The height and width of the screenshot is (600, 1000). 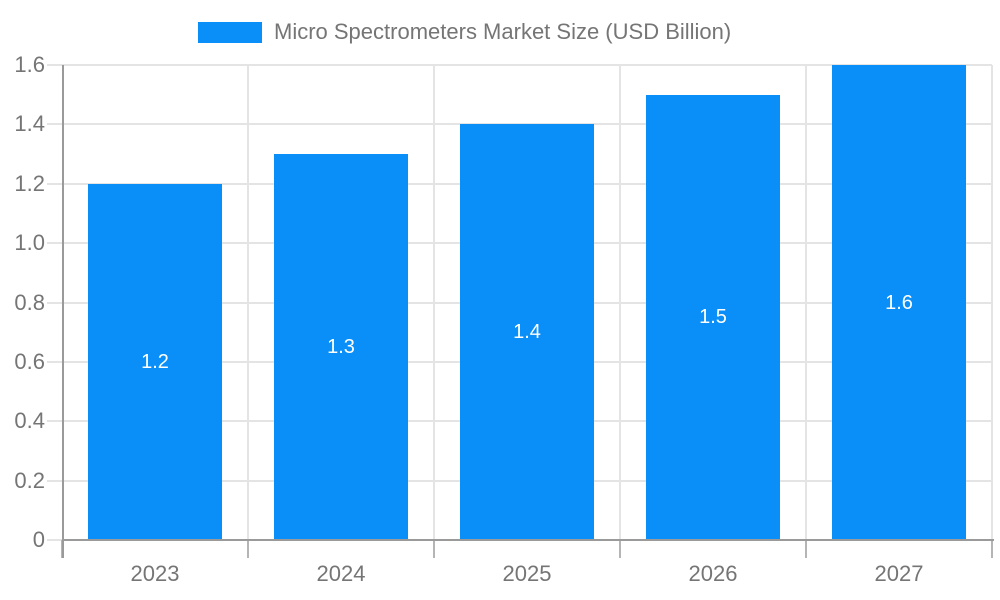 I want to click on x-axis-label-2025: 2025, so click(x=527, y=573).